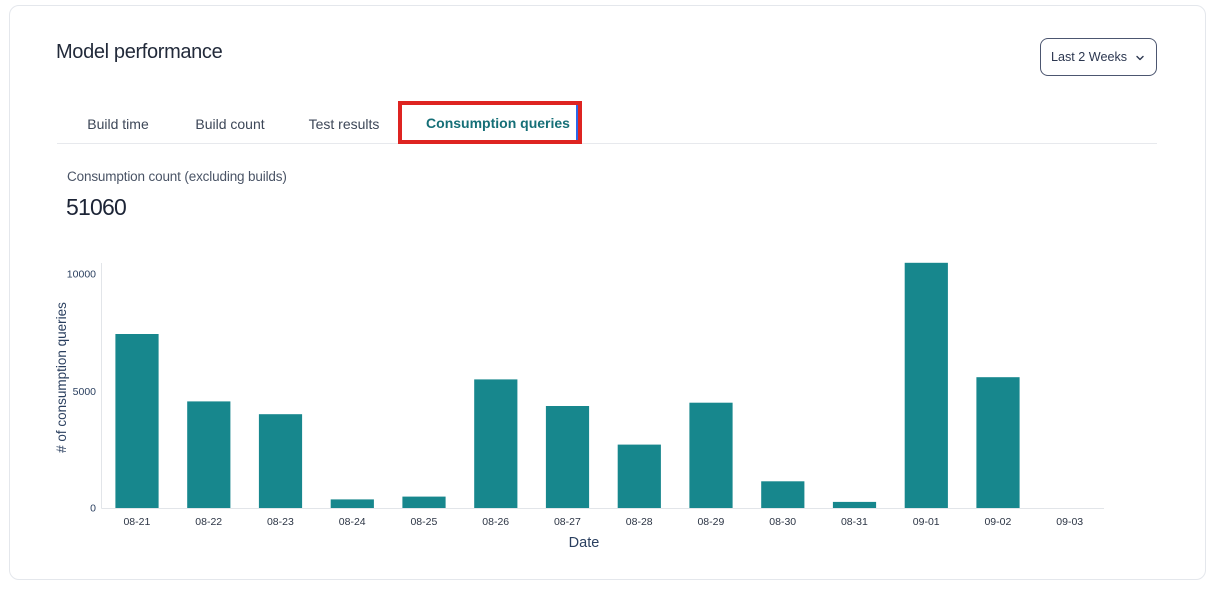 This screenshot has width=1228, height=590. Describe the element at coordinates (208, 522) in the screenshot. I see `svg-text: 08-22` at that location.